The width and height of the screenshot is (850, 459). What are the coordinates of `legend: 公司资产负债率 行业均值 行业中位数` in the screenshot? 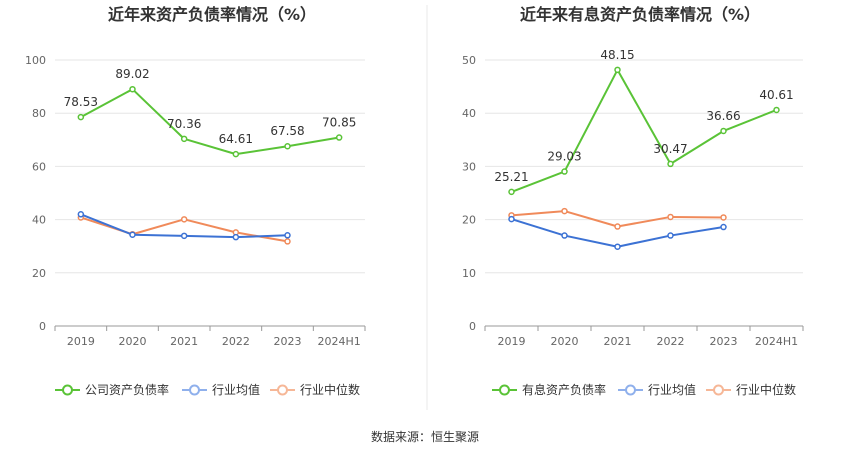 It's located at (207, 389).